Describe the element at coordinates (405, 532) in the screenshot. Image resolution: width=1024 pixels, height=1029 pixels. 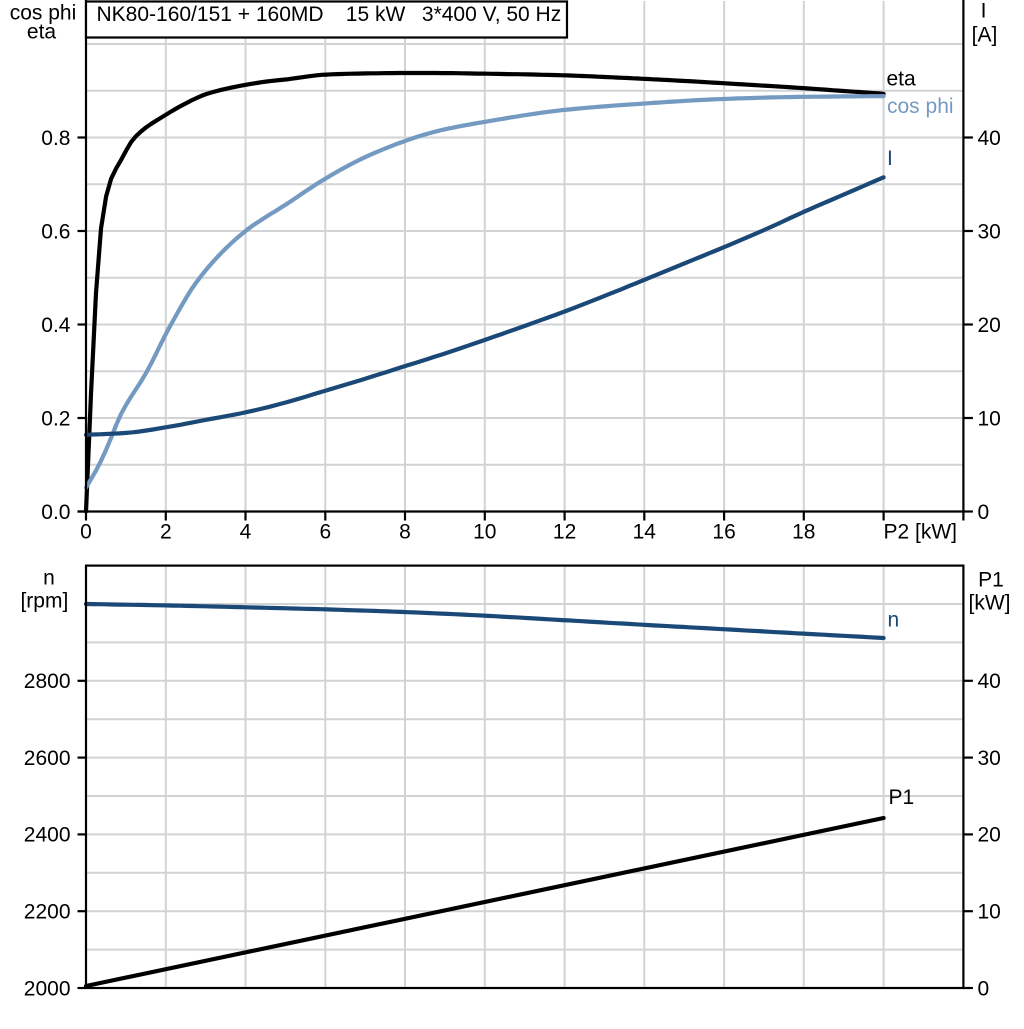
I see `svg-text: 8` at that location.